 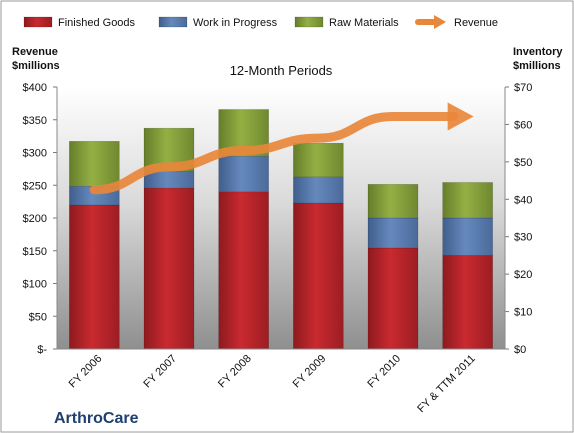 What do you see at coordinates (523, 125) in the screenshot?
I see `right-tick-label: $60` at bounding box center [523, 125].